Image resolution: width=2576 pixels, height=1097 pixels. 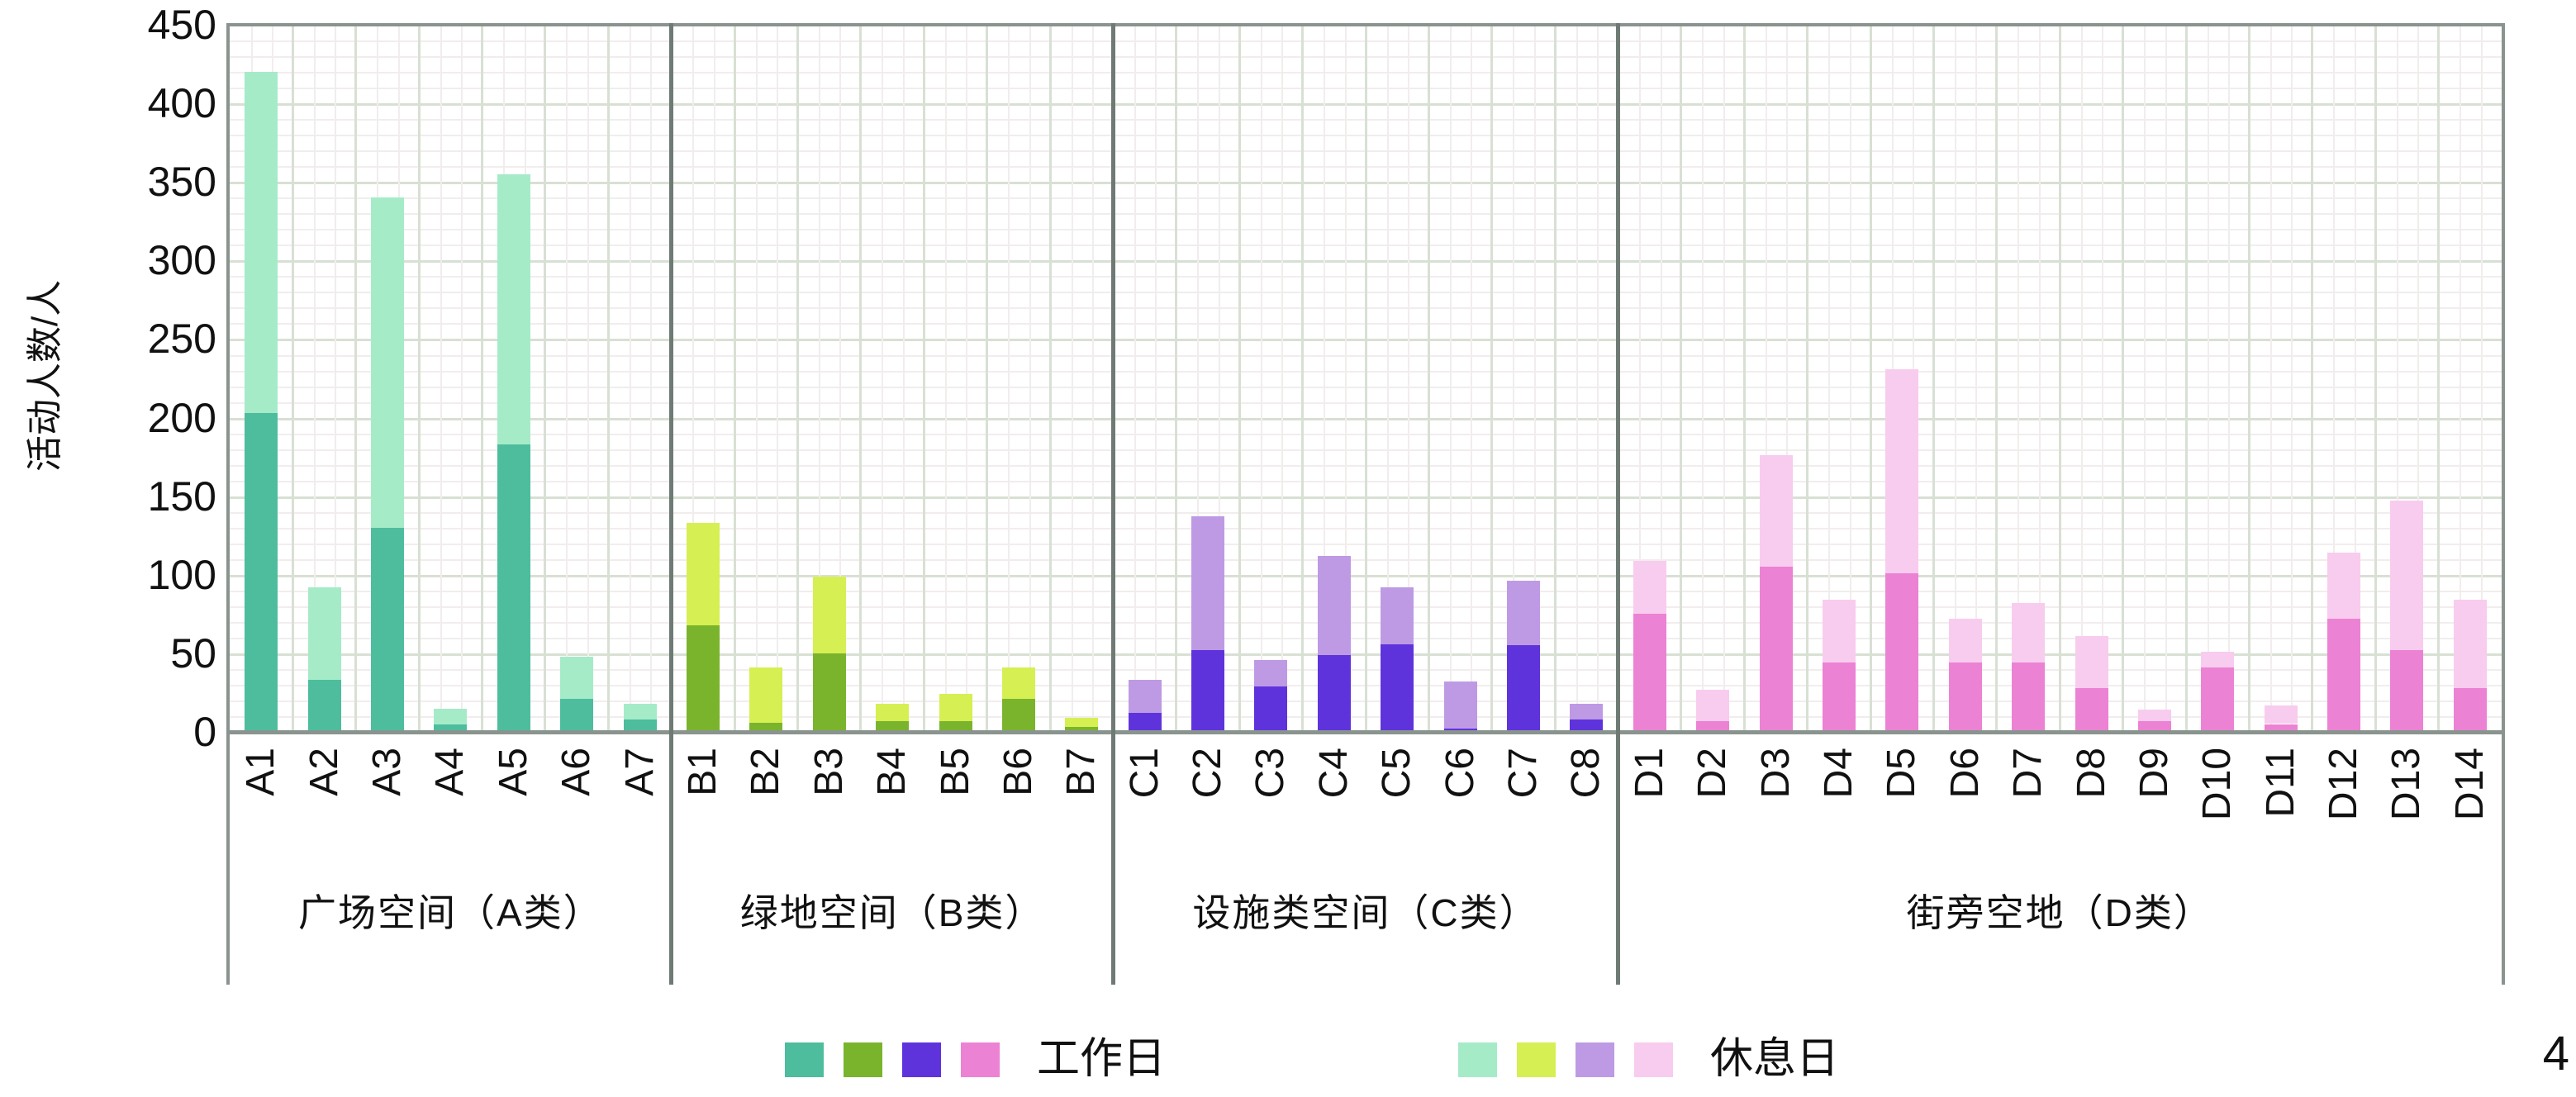 What do you see at coordinates (1965, 641) in the screenshot?
I see `bar-restday-D6` at bounding box center [1965, 641].